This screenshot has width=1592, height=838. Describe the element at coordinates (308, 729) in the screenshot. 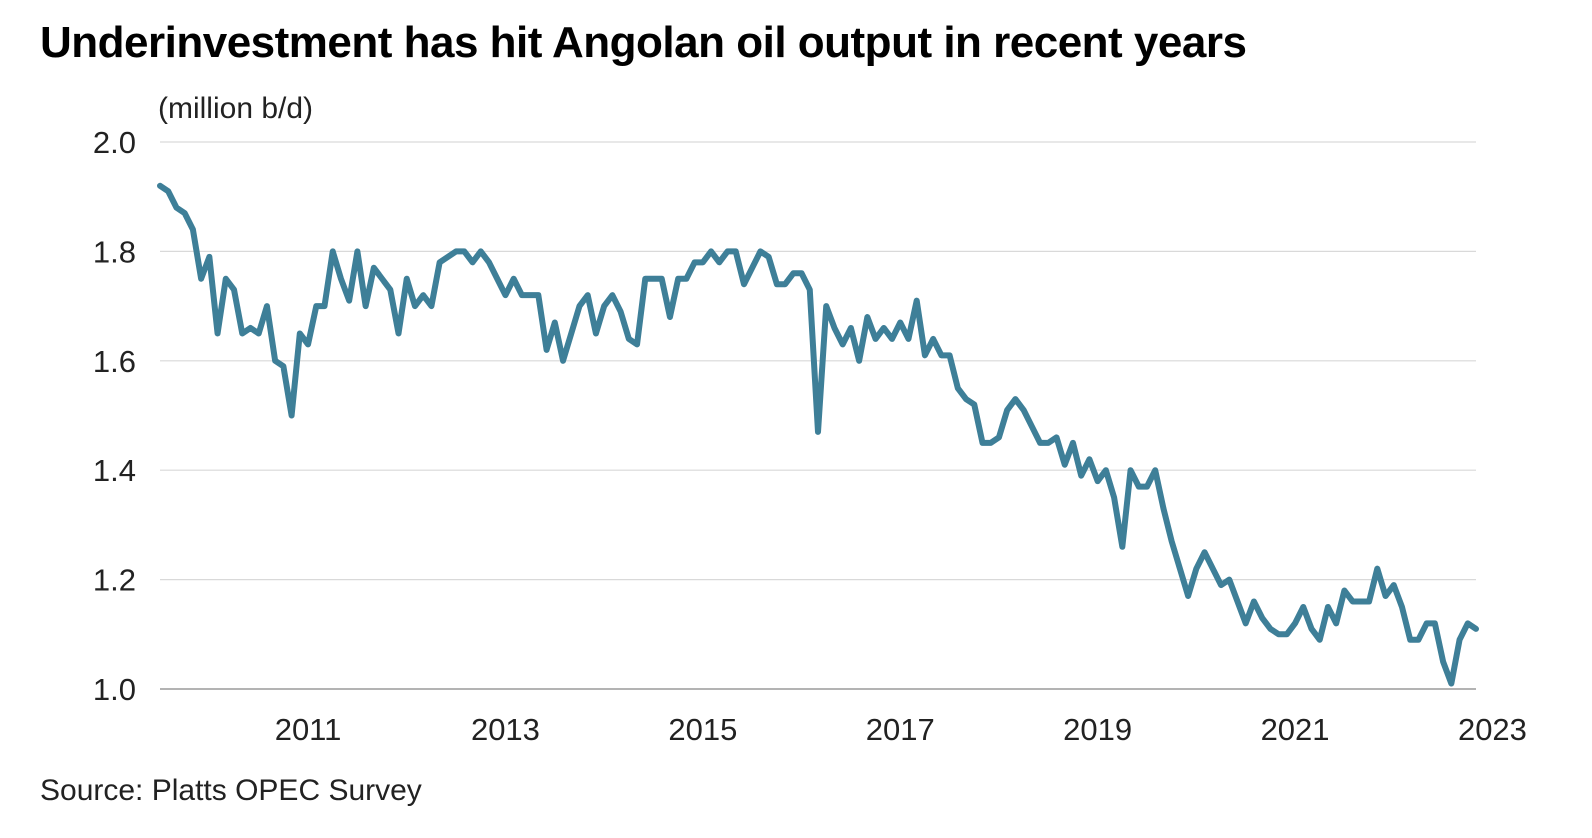

I see `x-tick-label: 2011` at that location.